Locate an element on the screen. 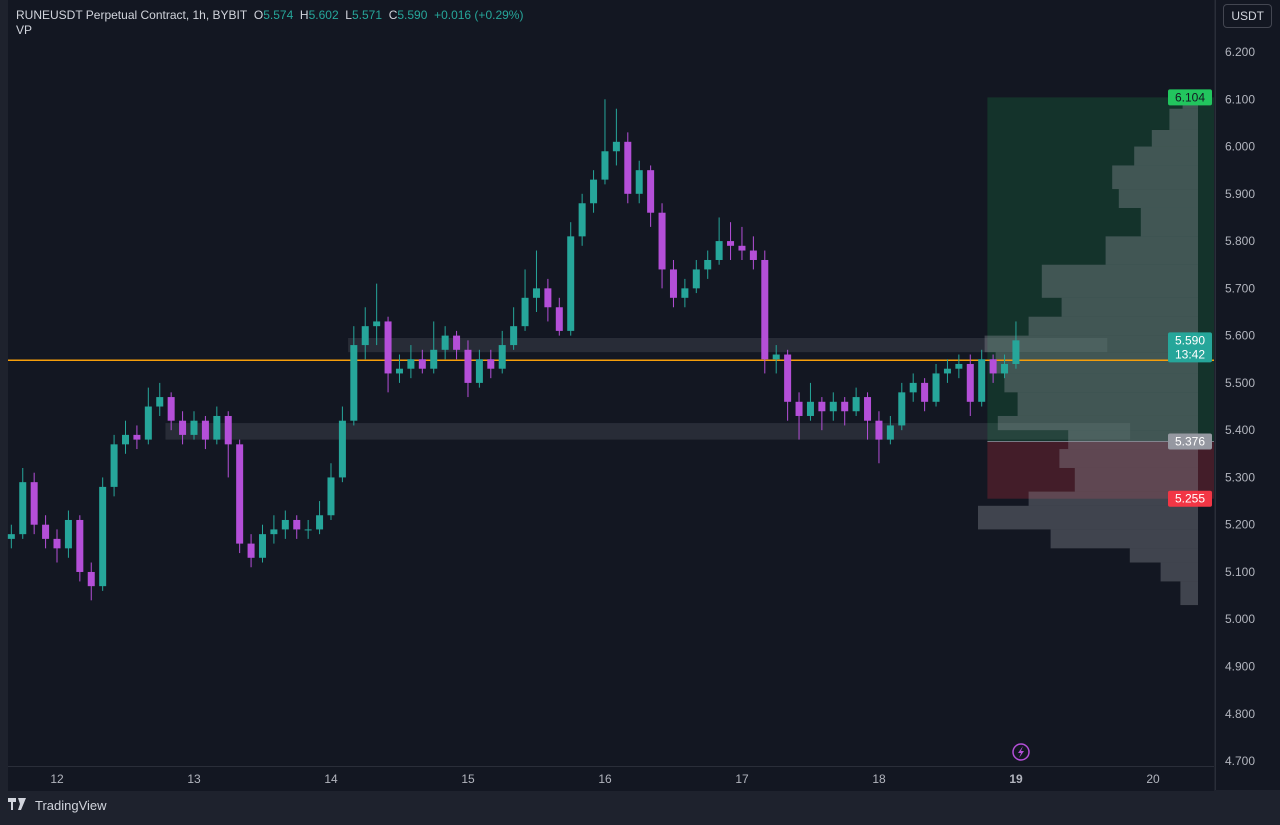 The width and height of the screenshot is (1280, 825). entry-price-label: 5.376 is located at coordinates (1190, 442).